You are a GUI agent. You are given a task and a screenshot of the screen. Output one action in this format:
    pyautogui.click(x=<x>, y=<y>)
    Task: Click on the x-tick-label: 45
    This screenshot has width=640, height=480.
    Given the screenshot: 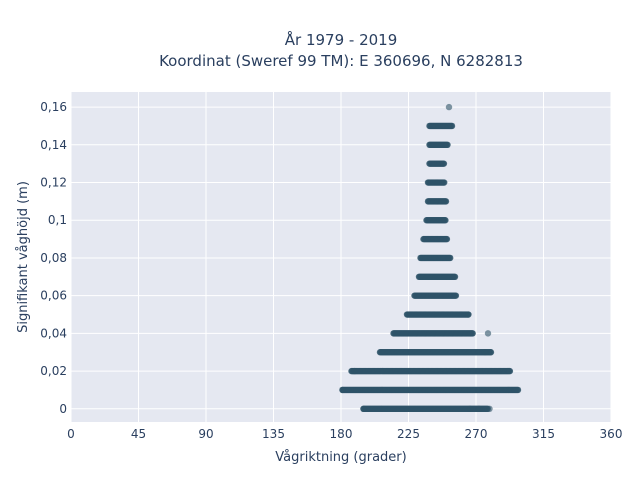 What is the action you would take?
    pyautogui.click(x=138, y=434)
    